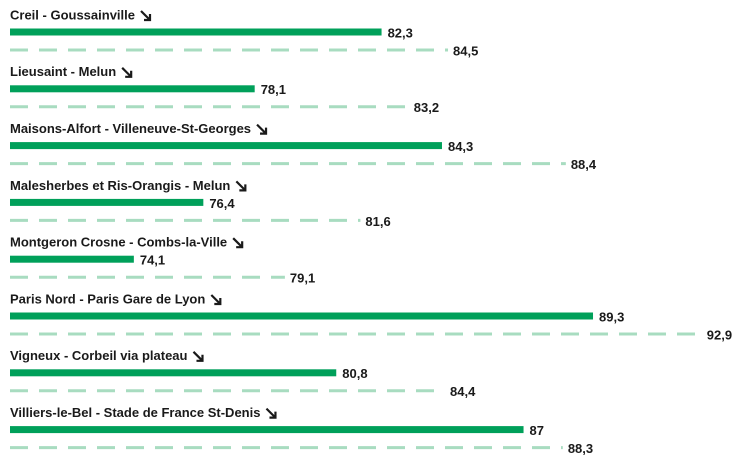 The width and height of the screenshot is (738, 457). What do you see at coordinates (118, 242) in the screenshot?
I see `category-label: Montgeron Crosne - Combs-la-Ville` at bounding box center [118, 242].